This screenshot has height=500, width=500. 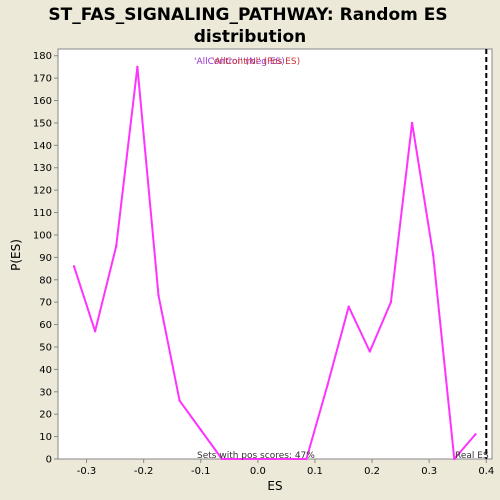 What do you see at coordinates (201, 471) in the screenshot?
I see `x-tick-label: -0.1` at bounding box center [201, 471].